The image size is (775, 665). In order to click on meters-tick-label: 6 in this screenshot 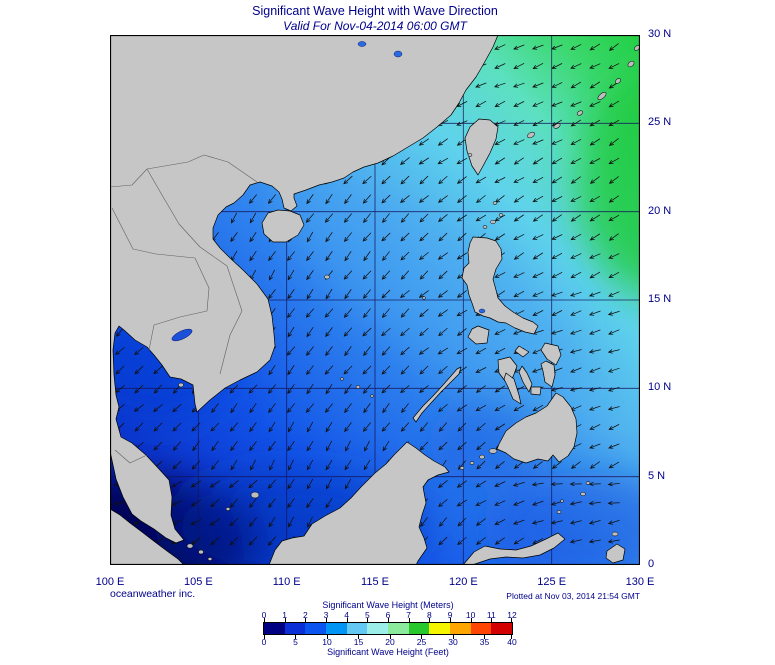, I will do `click(388, 615)`.